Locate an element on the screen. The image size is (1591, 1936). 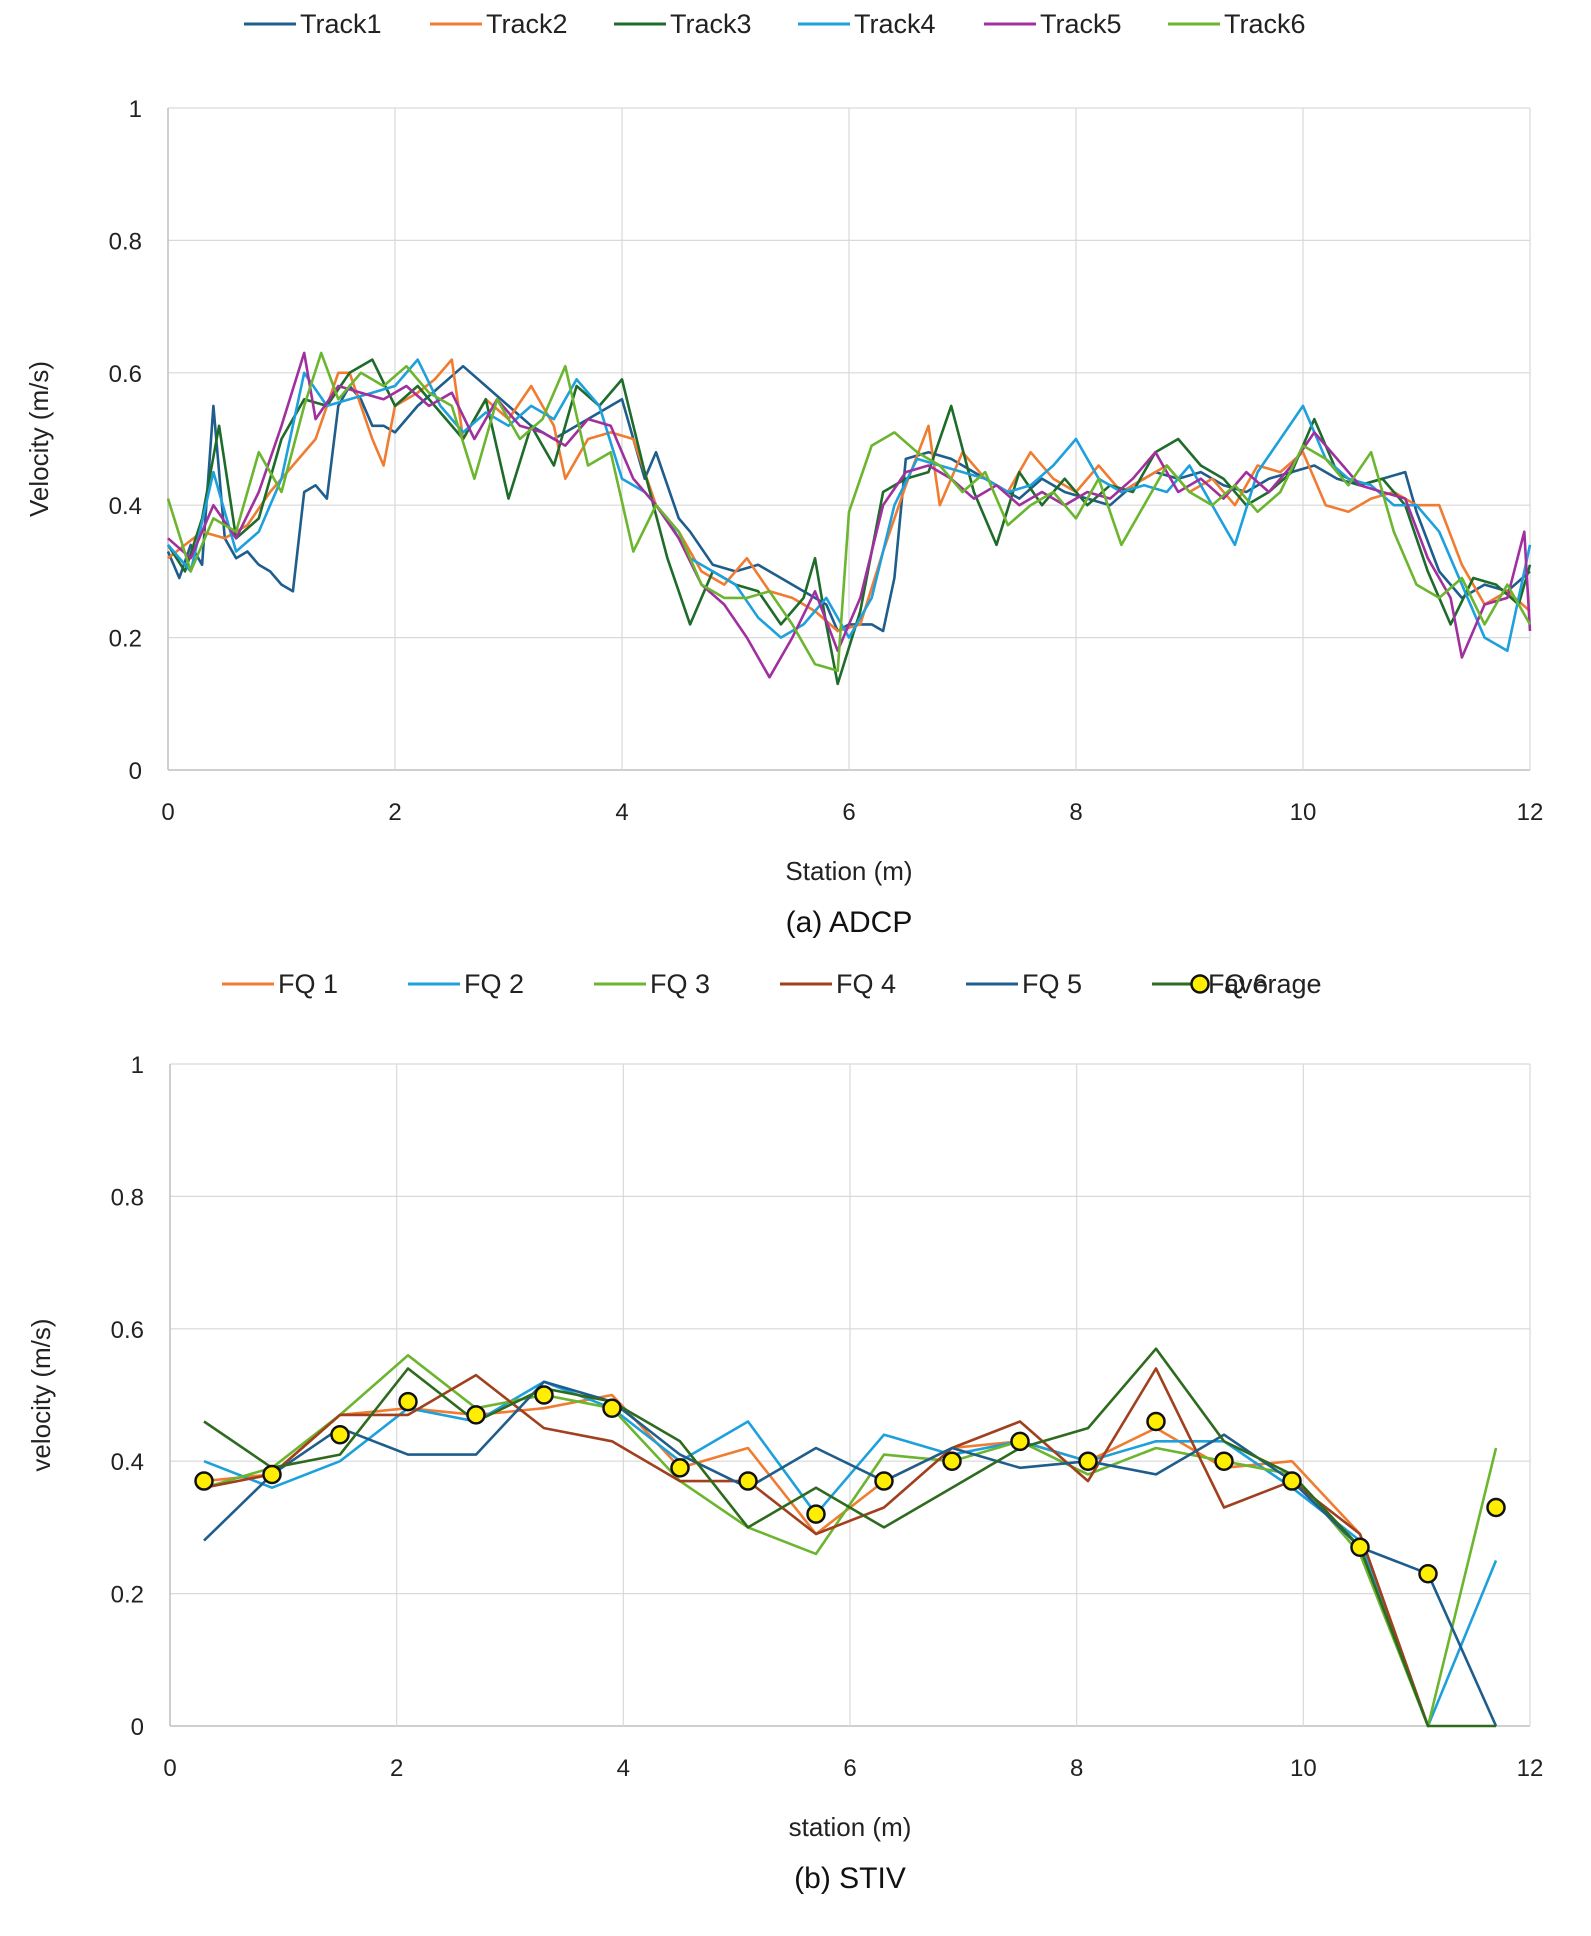
x-axis-label: station (m) is located at coordinates (850, 1827).